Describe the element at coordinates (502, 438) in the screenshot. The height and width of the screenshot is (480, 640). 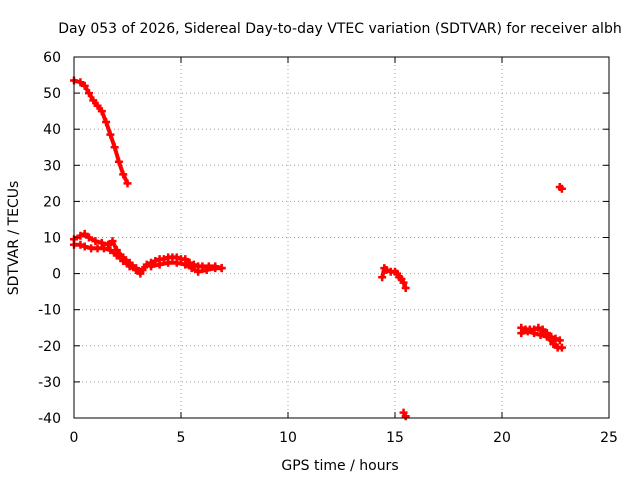
I see `x-tick-label: 20` at that location.